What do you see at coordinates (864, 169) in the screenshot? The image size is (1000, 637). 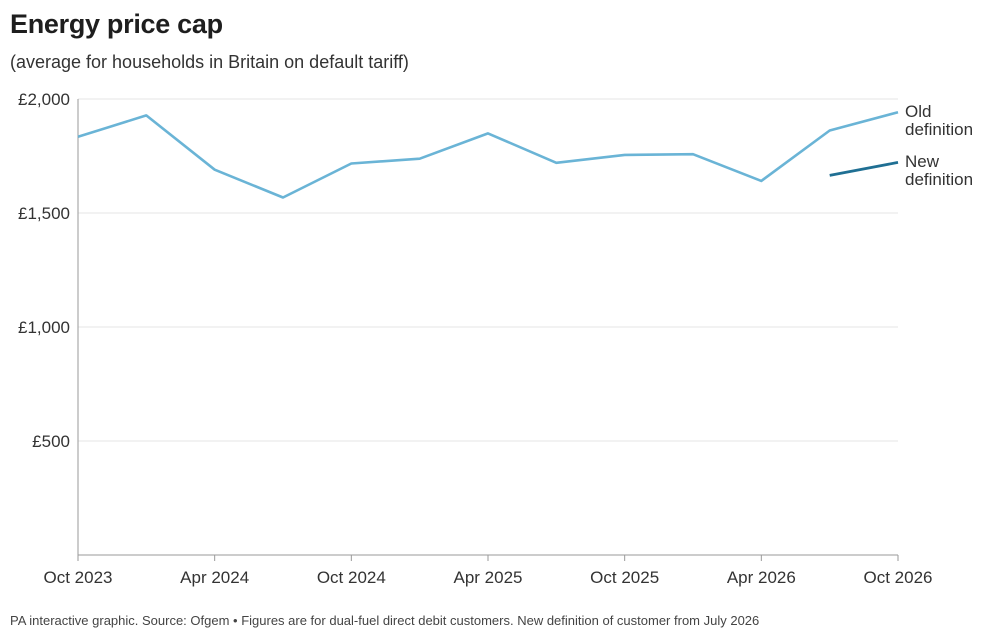 I see `series-line-new-definition` at bounding box center [864, 169].